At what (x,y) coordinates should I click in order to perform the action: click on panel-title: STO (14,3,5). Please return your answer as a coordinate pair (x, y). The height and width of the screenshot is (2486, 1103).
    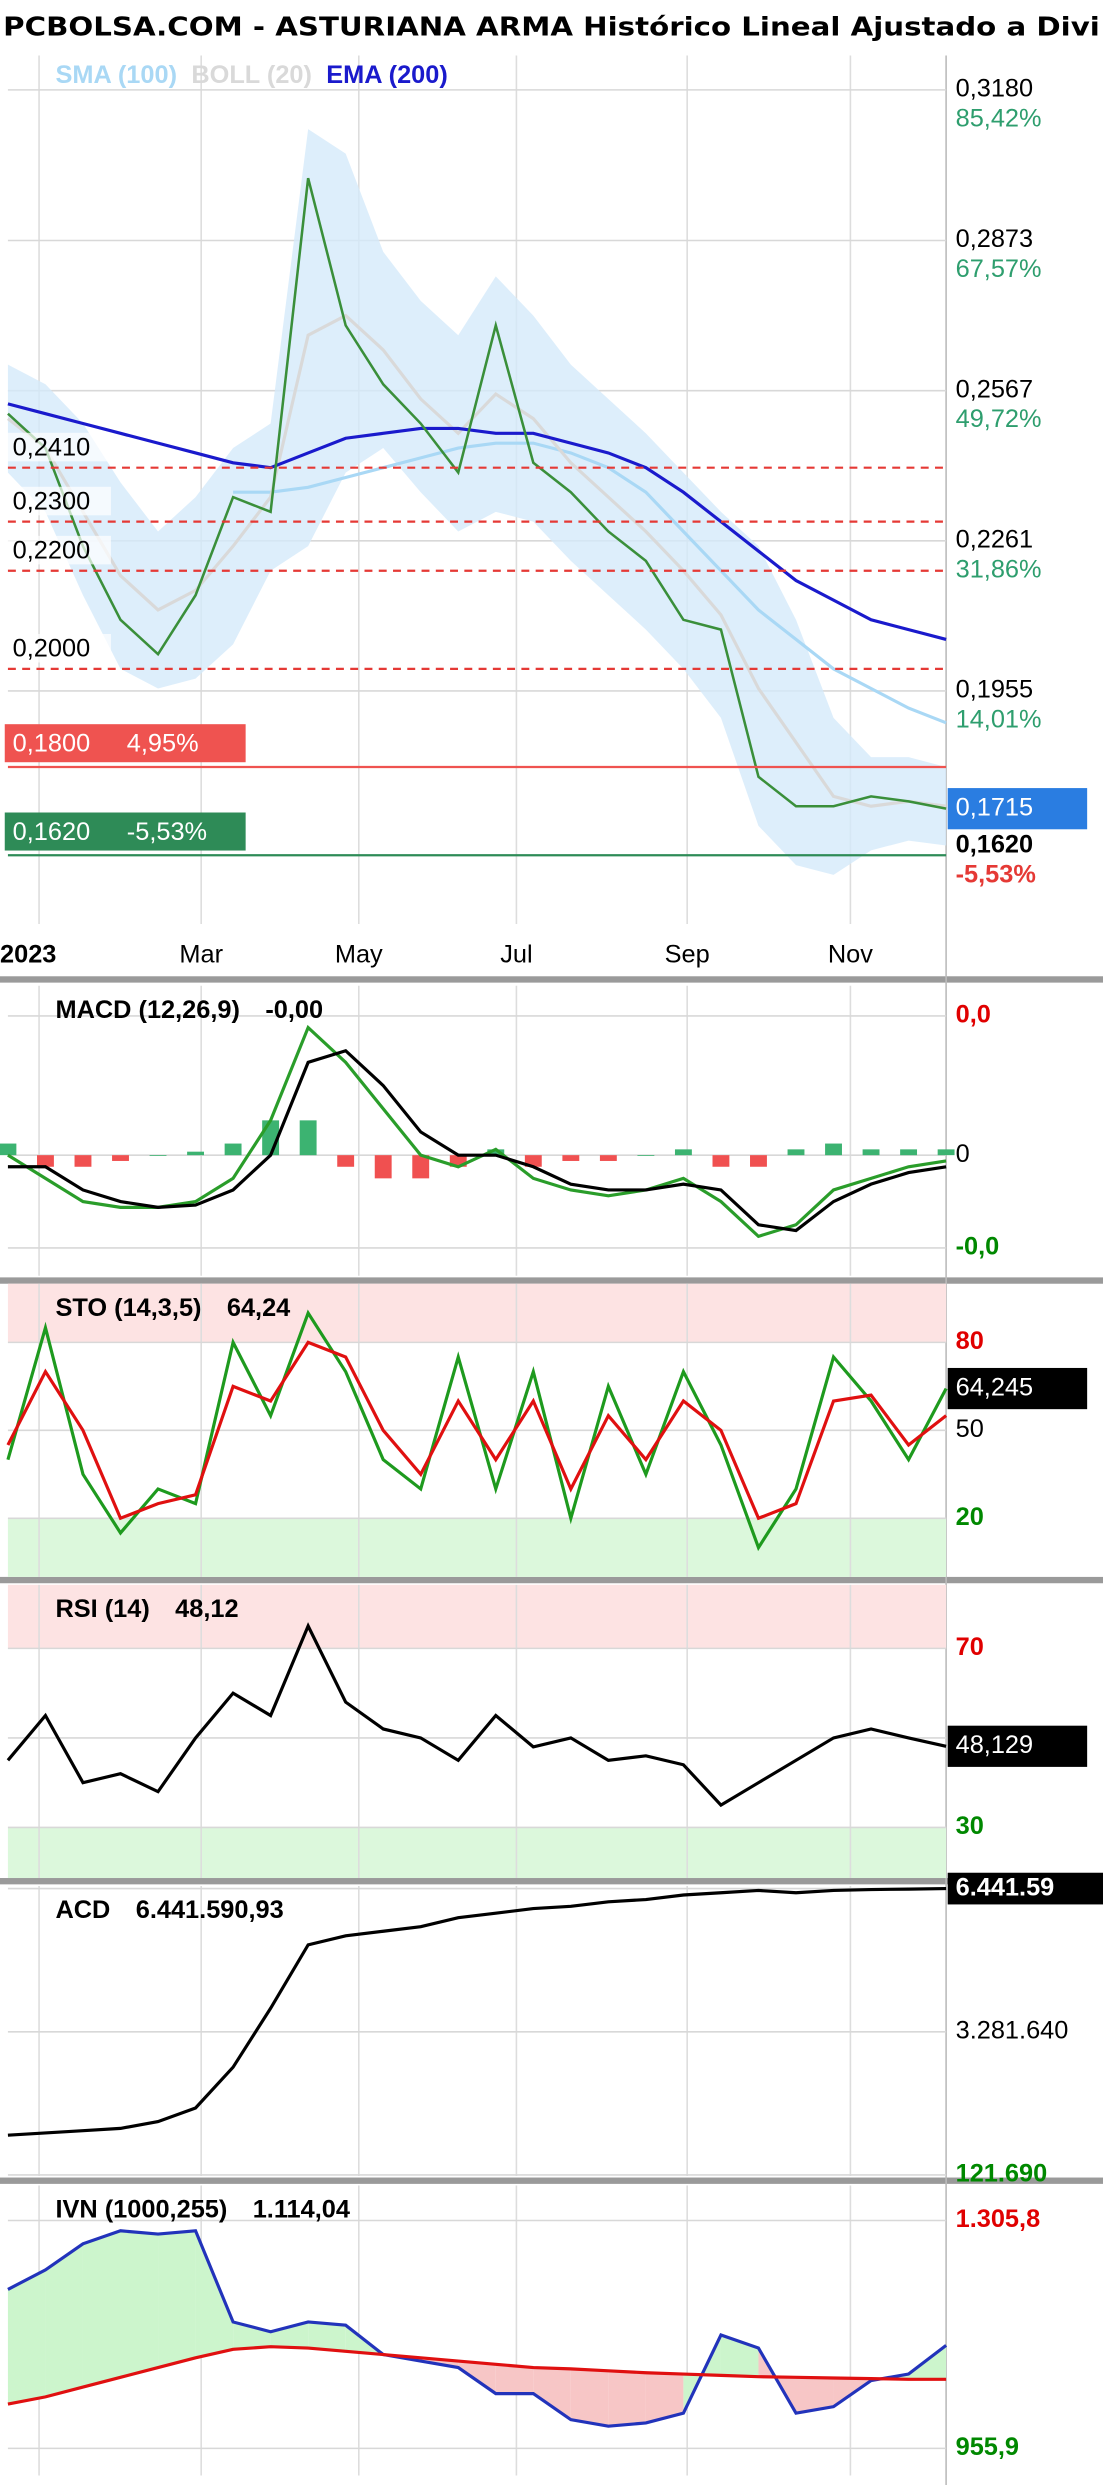
    Looking at the image, I should click on (128, 1308).